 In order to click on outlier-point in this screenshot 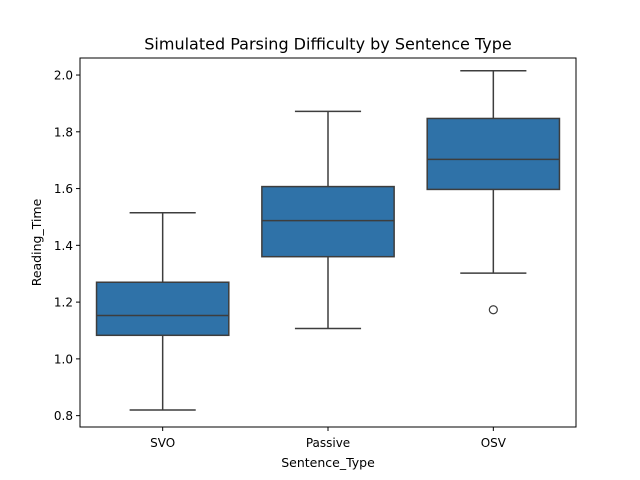, I will do `click(493, 310)`.